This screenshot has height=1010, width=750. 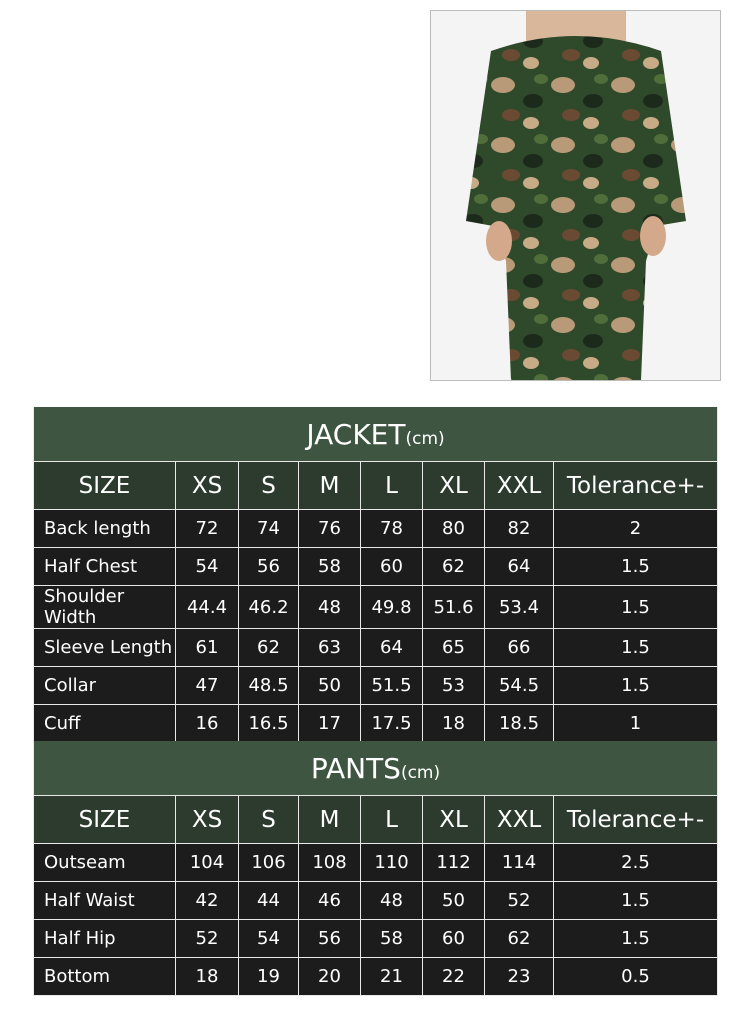 I want to click on row-label: Collar, so click(x=104, y=685).